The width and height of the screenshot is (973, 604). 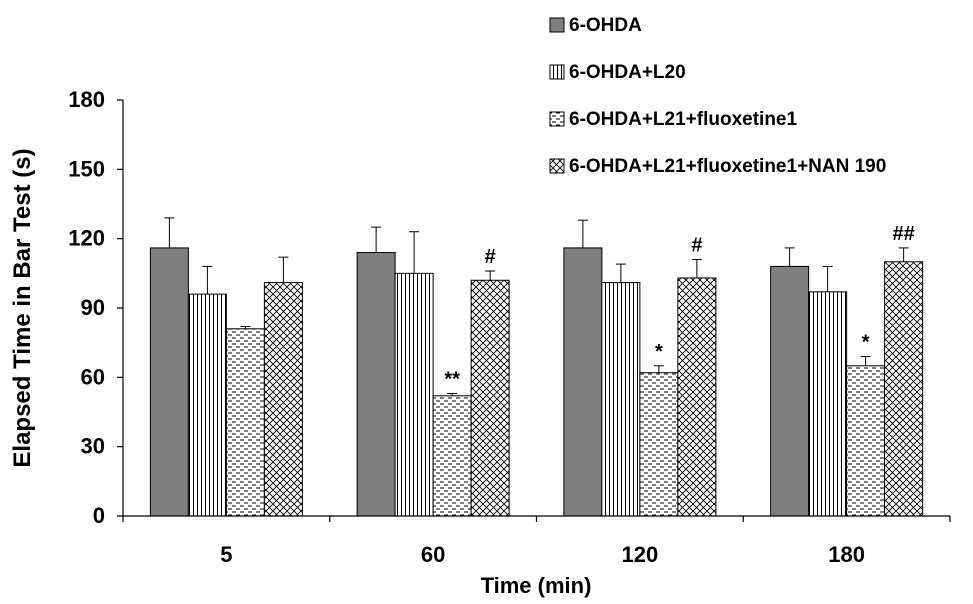 What do you see at coordinates (86, 99) in the screenshot?
I see `y-tick-label: 180` at bounding box center [86, 99].